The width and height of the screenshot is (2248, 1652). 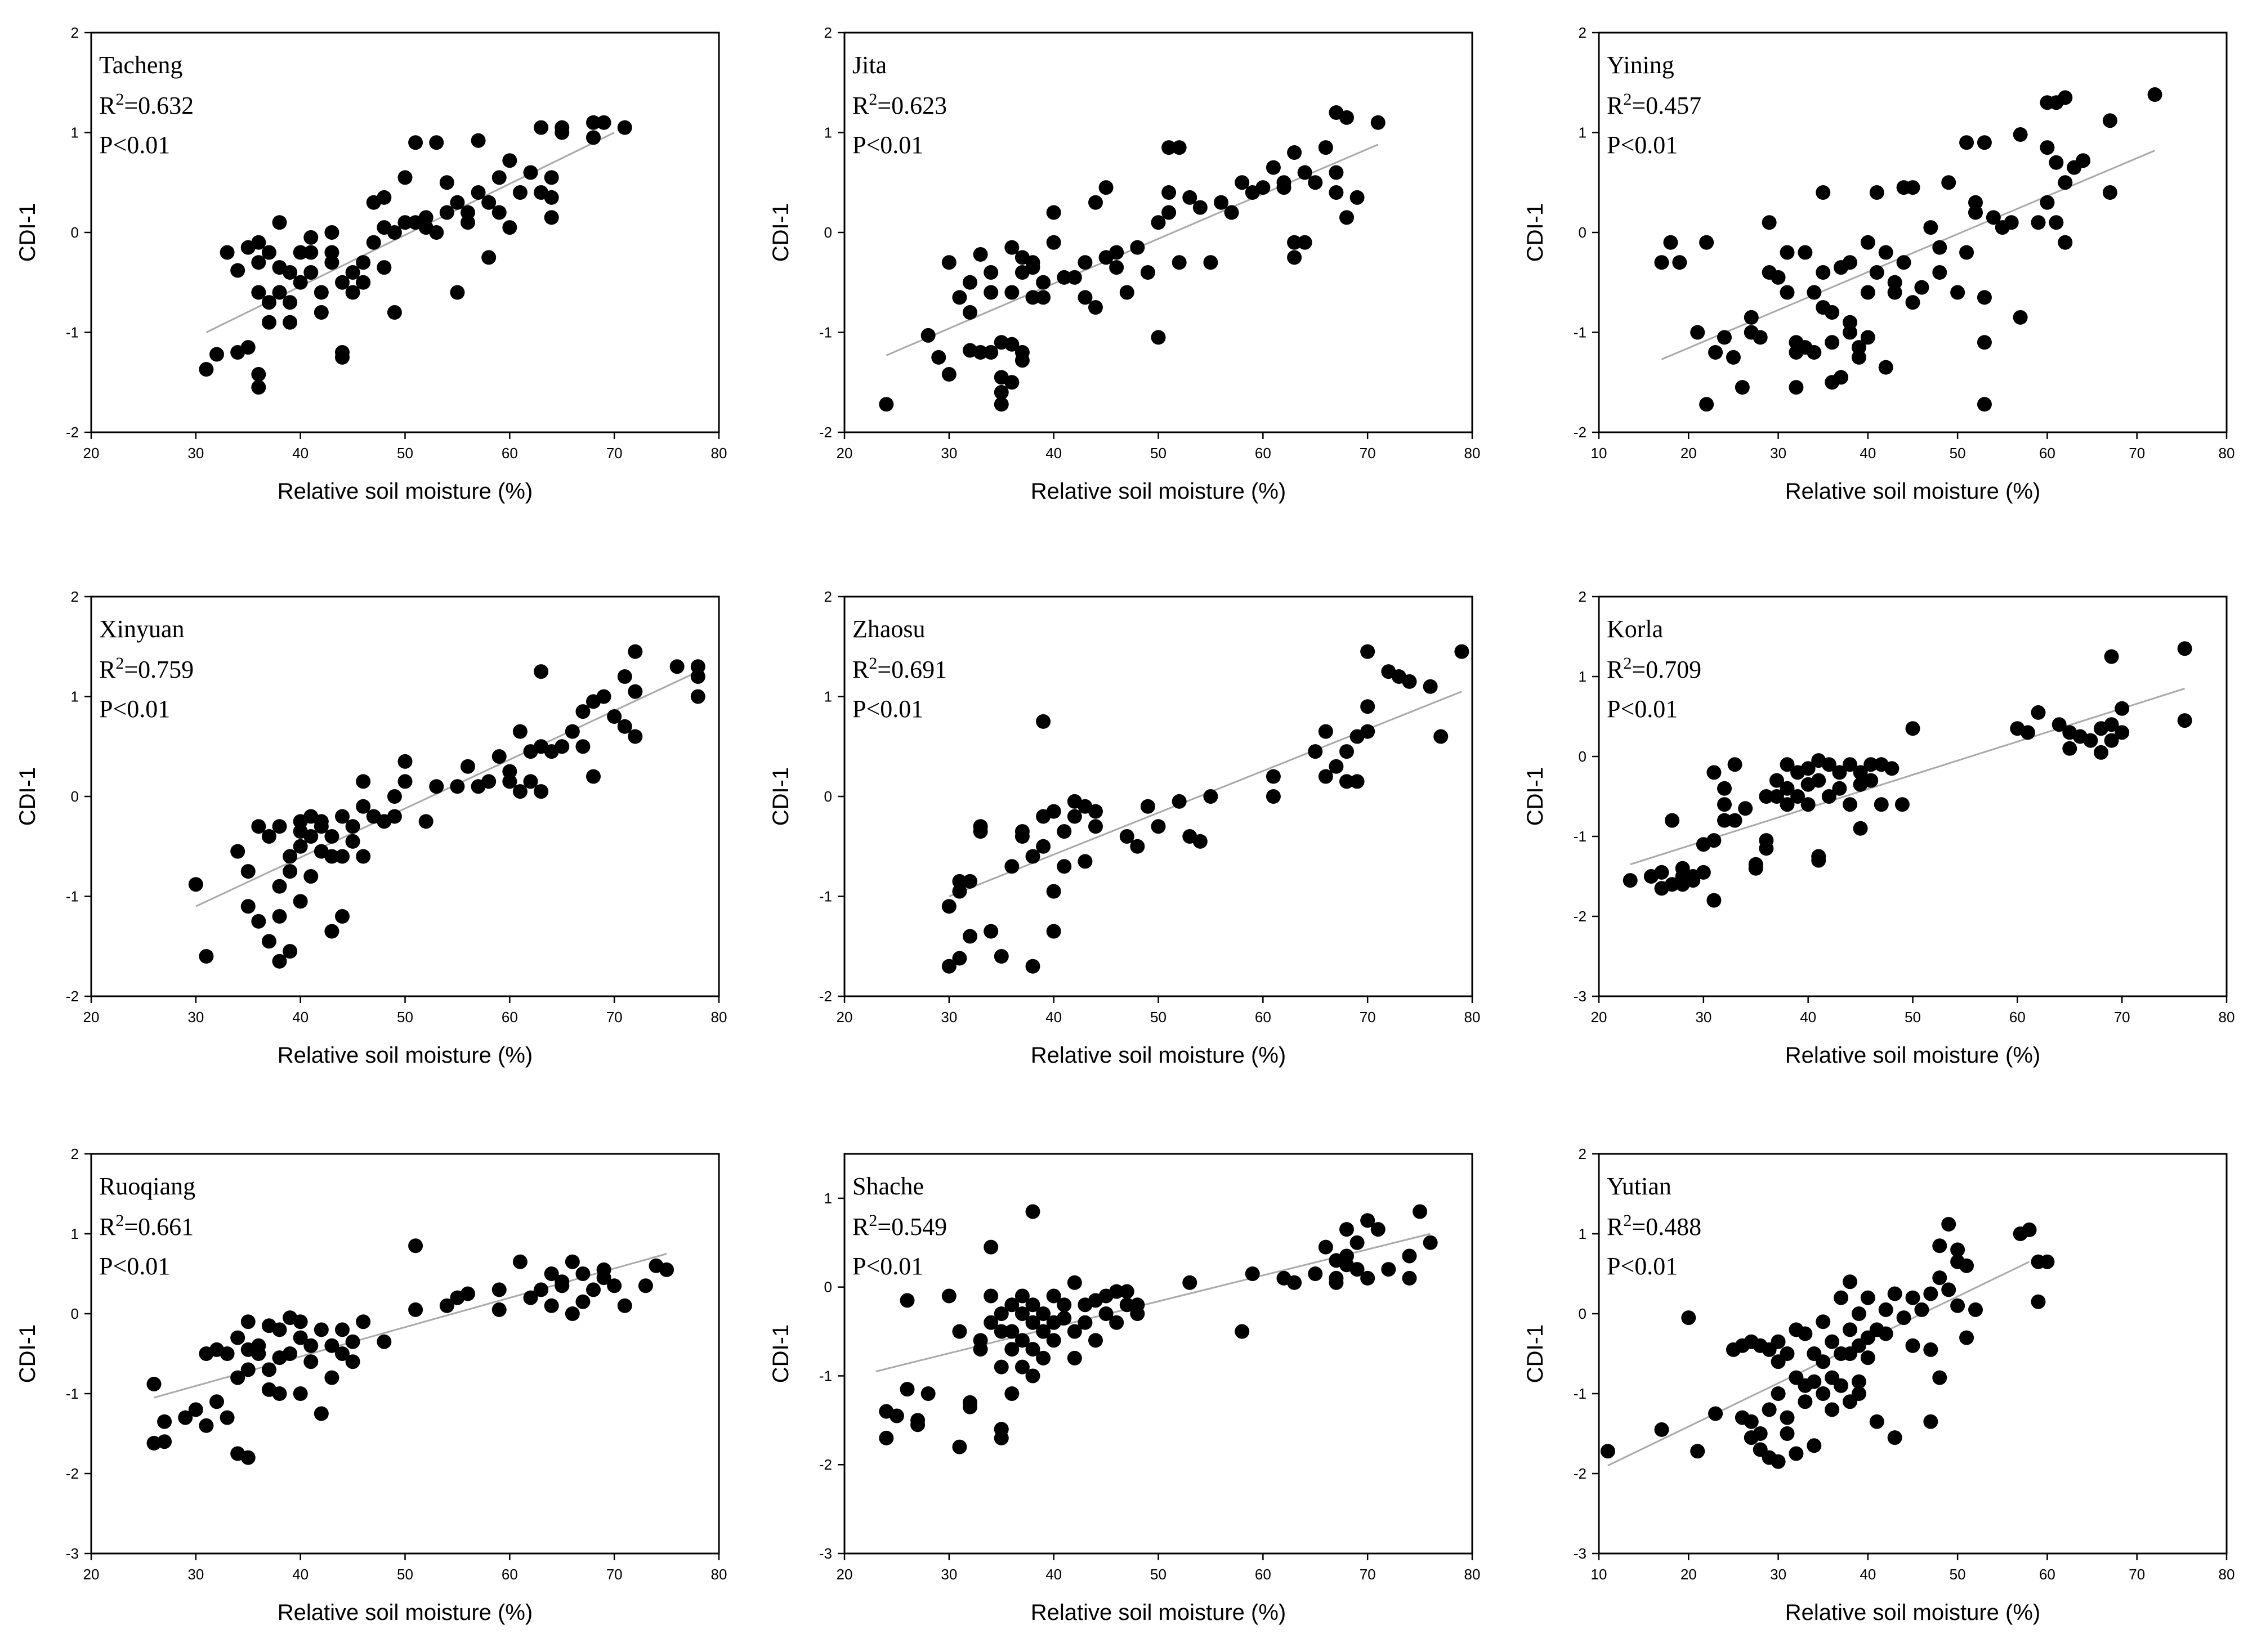 I want to click on y-axis-title: CDI-1, so click(x=1535, y=797).